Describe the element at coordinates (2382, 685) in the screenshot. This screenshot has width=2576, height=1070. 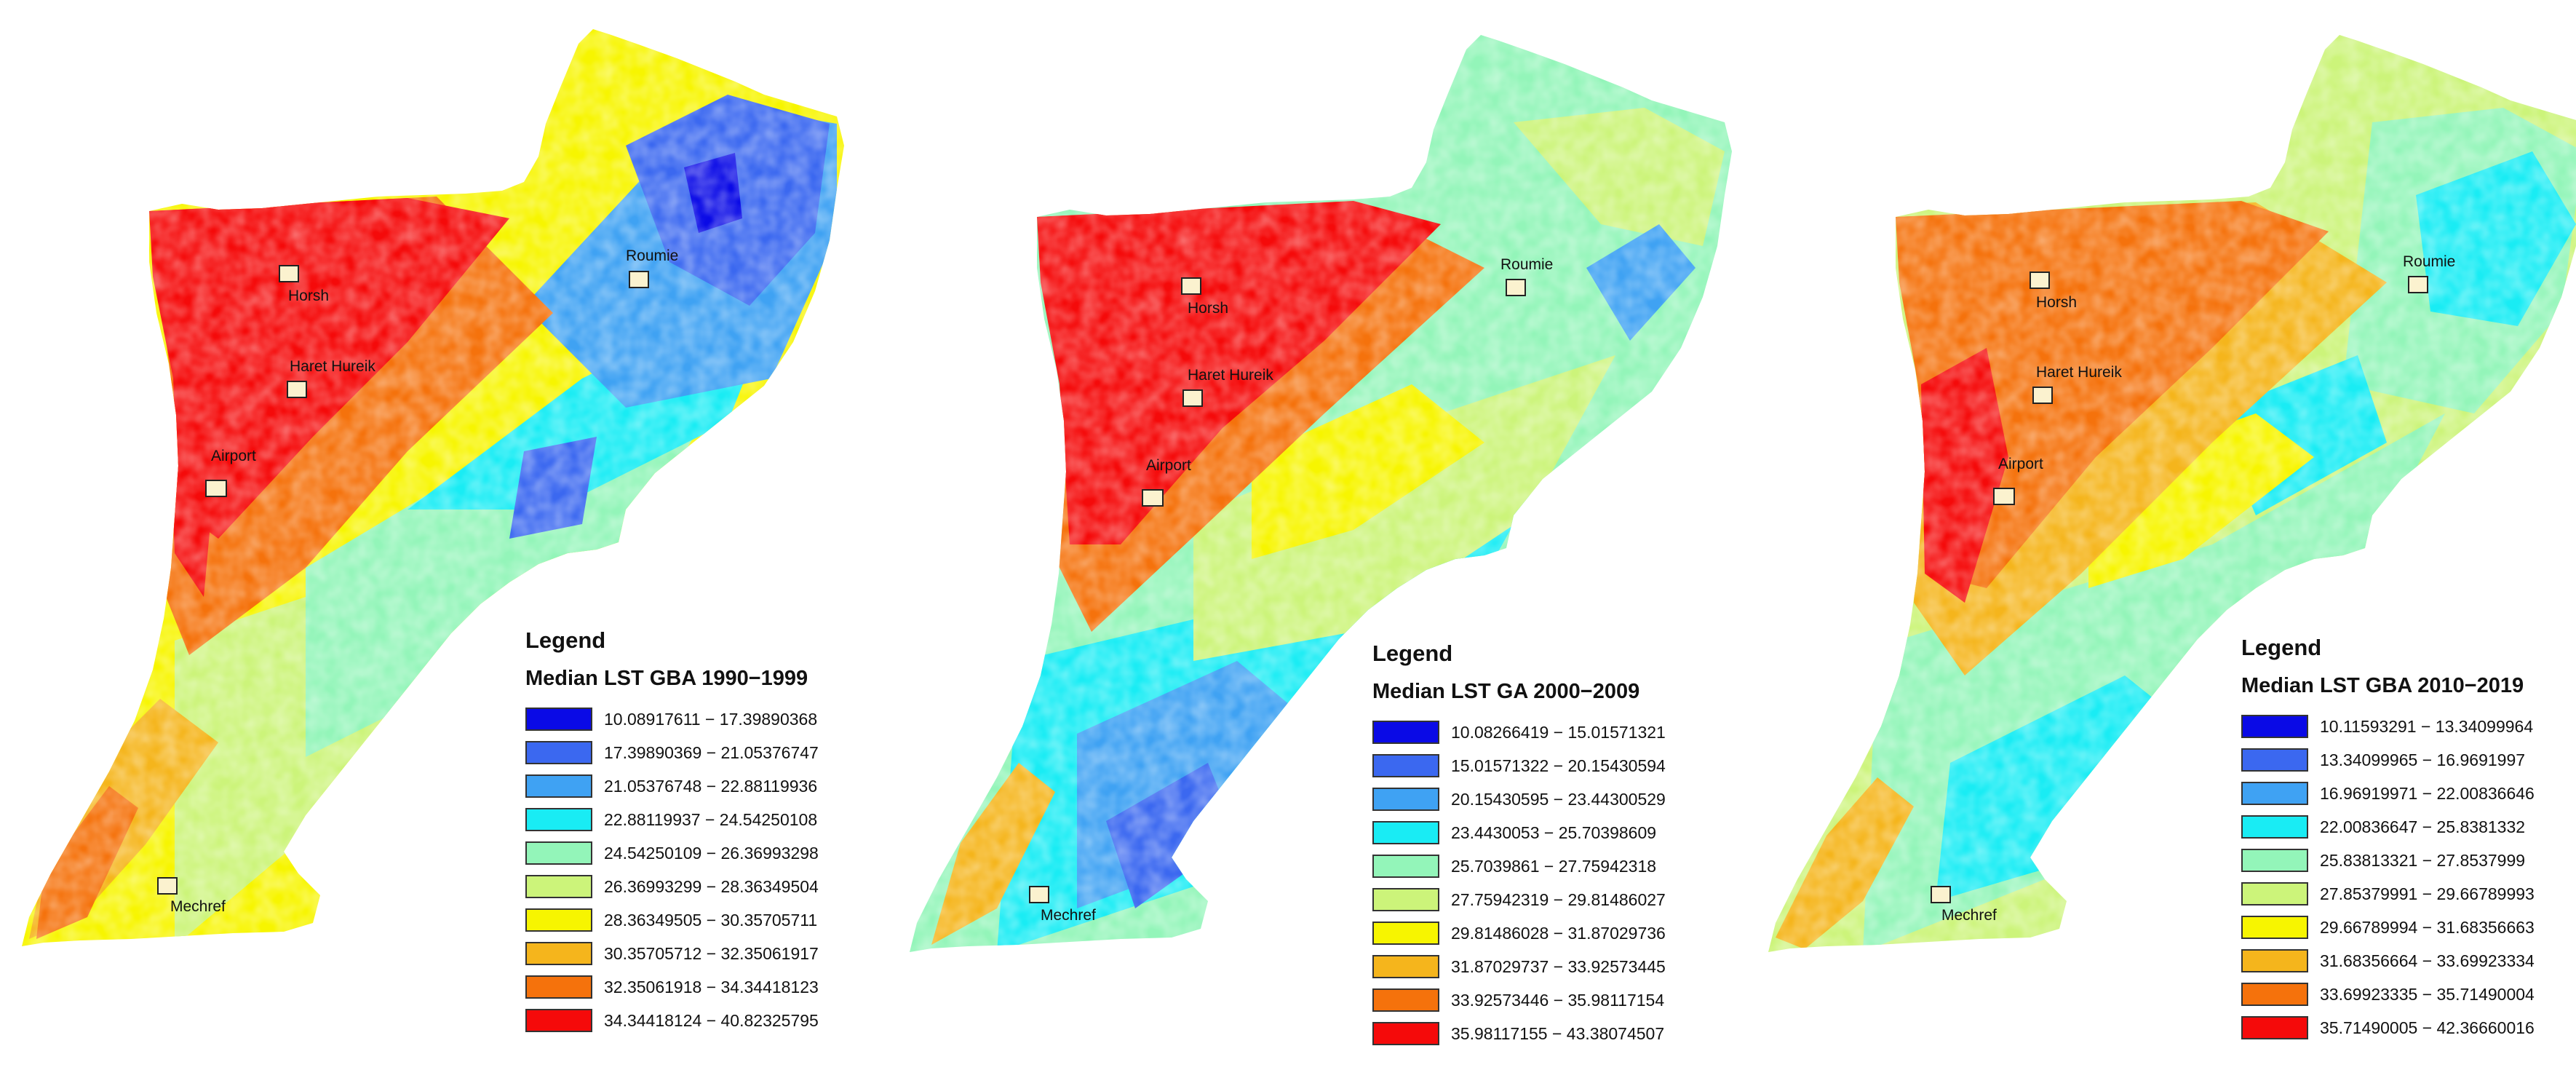
I see `legend-title: Median LST GBA 2010−2019` at that location.